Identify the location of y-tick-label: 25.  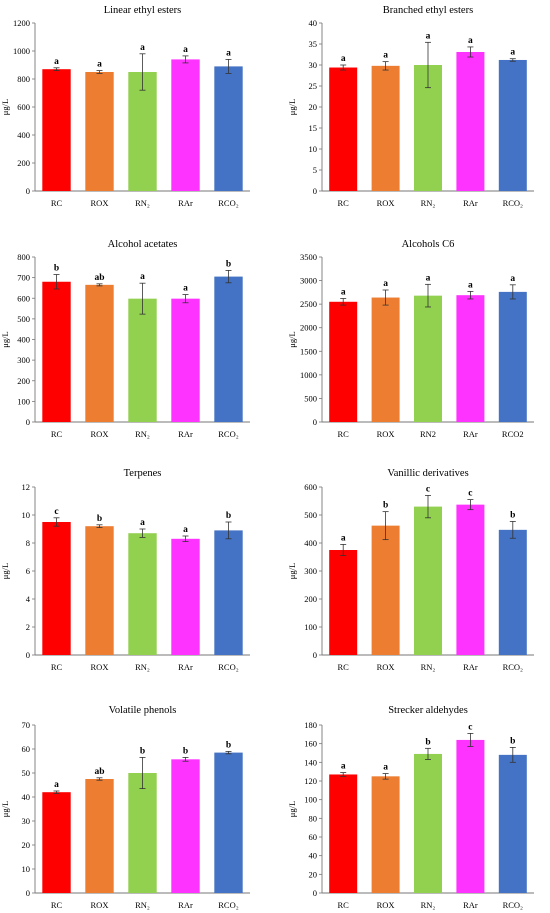
(313, 86).